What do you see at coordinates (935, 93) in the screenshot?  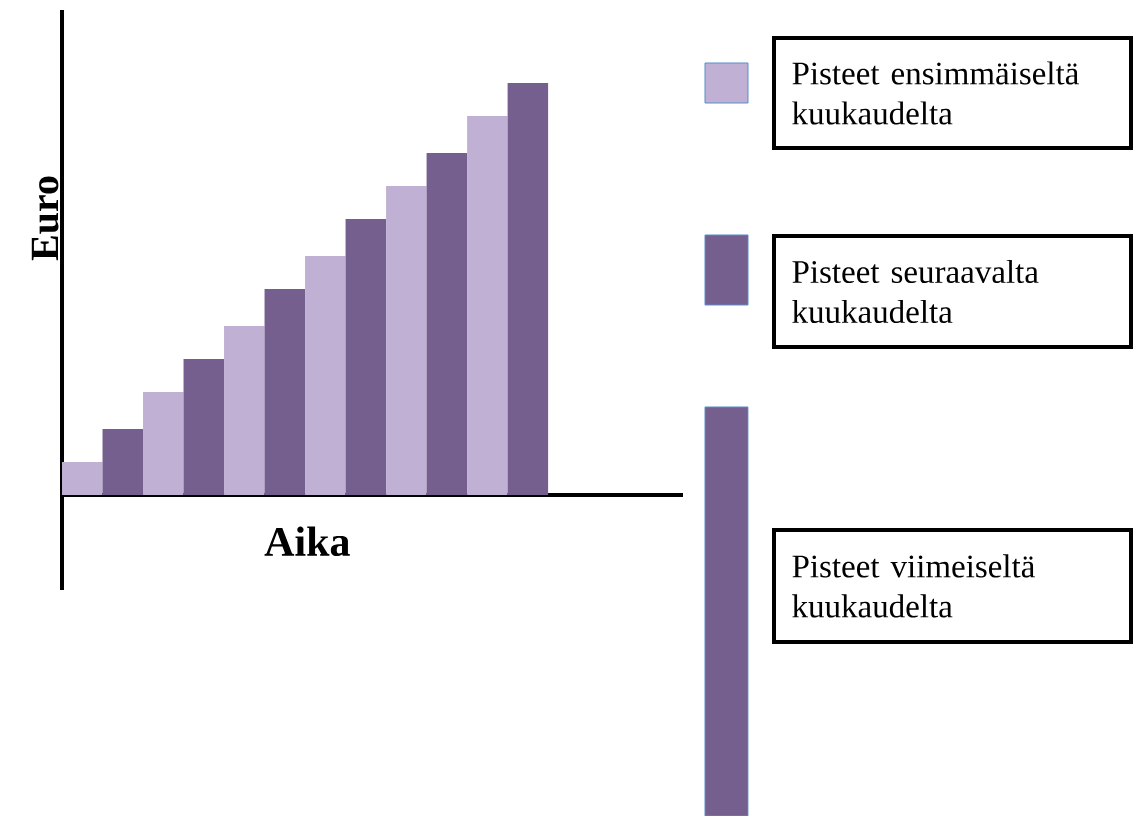 I see `text: Pisteet ensimmäiseltä kuukaudelta` at bounding box center [935, 93].